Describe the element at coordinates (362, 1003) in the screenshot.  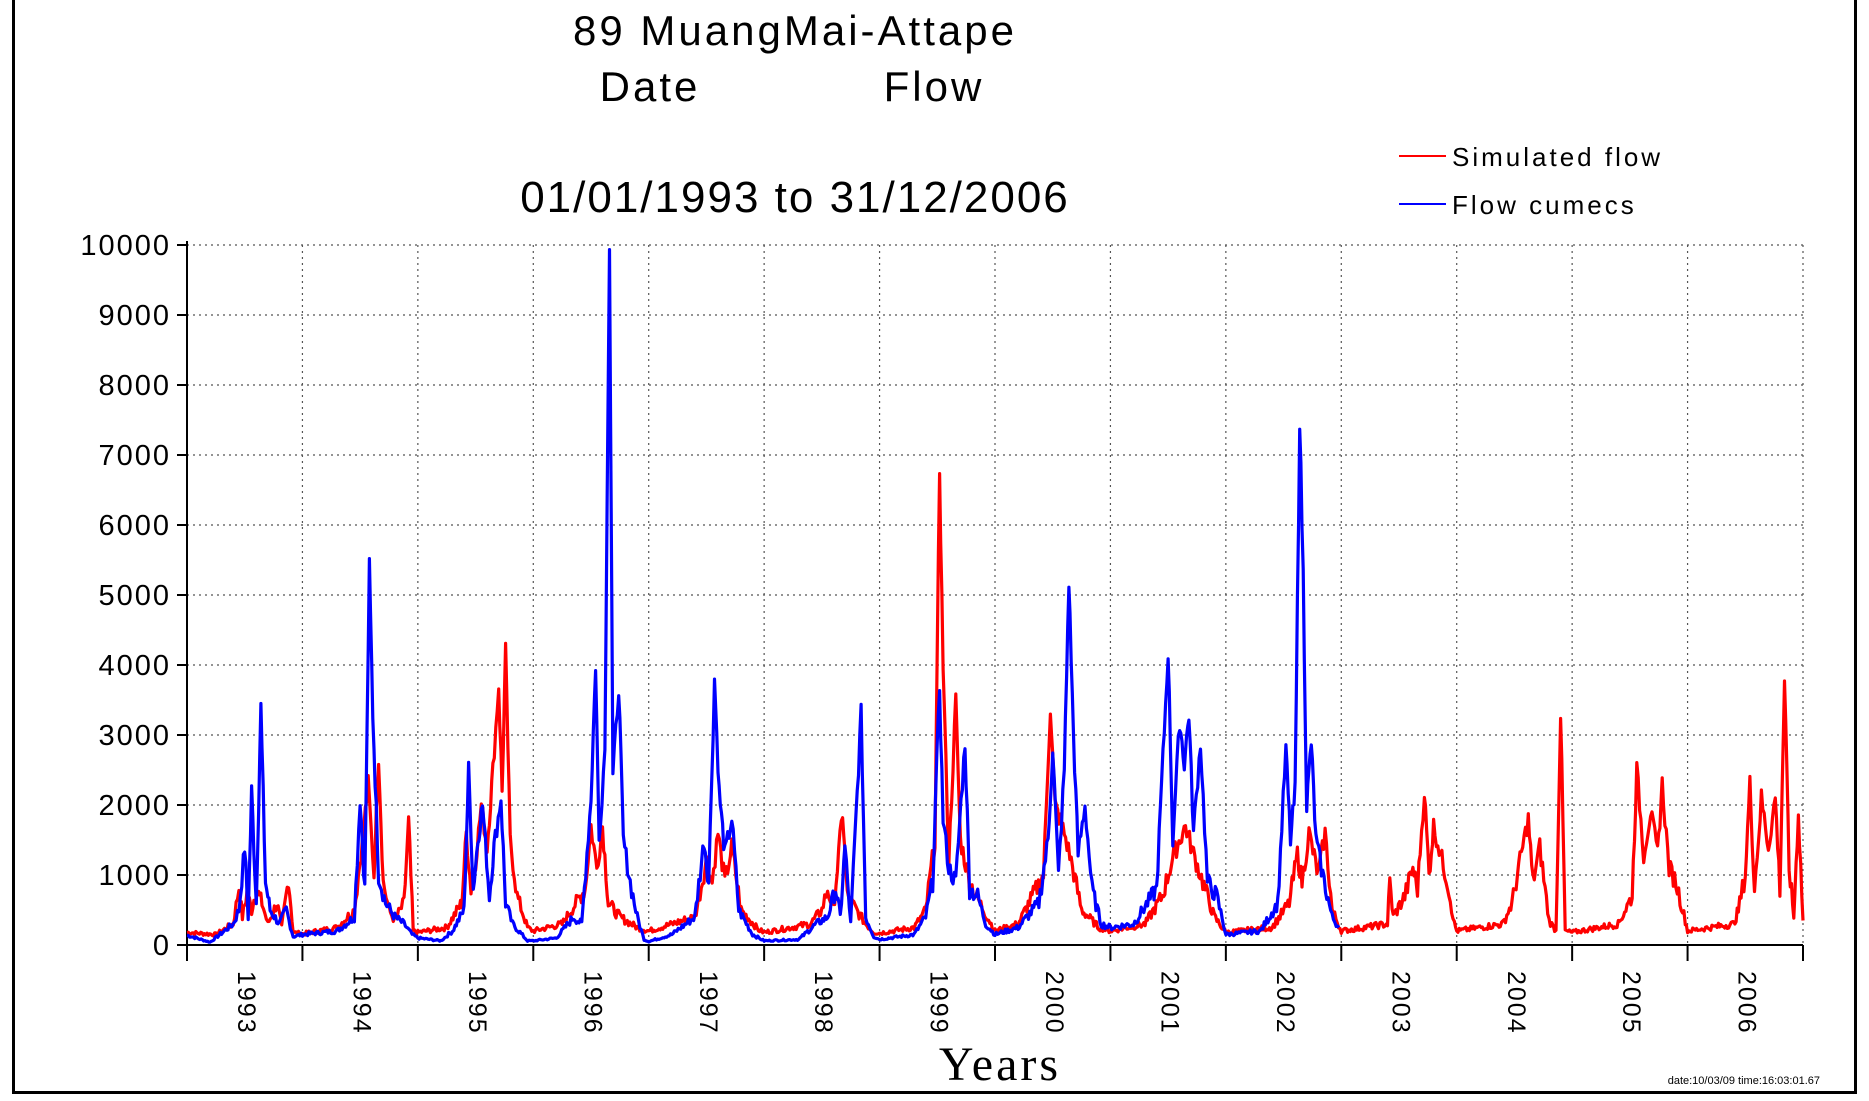
I see `x-tick-label: 1994` at that location.